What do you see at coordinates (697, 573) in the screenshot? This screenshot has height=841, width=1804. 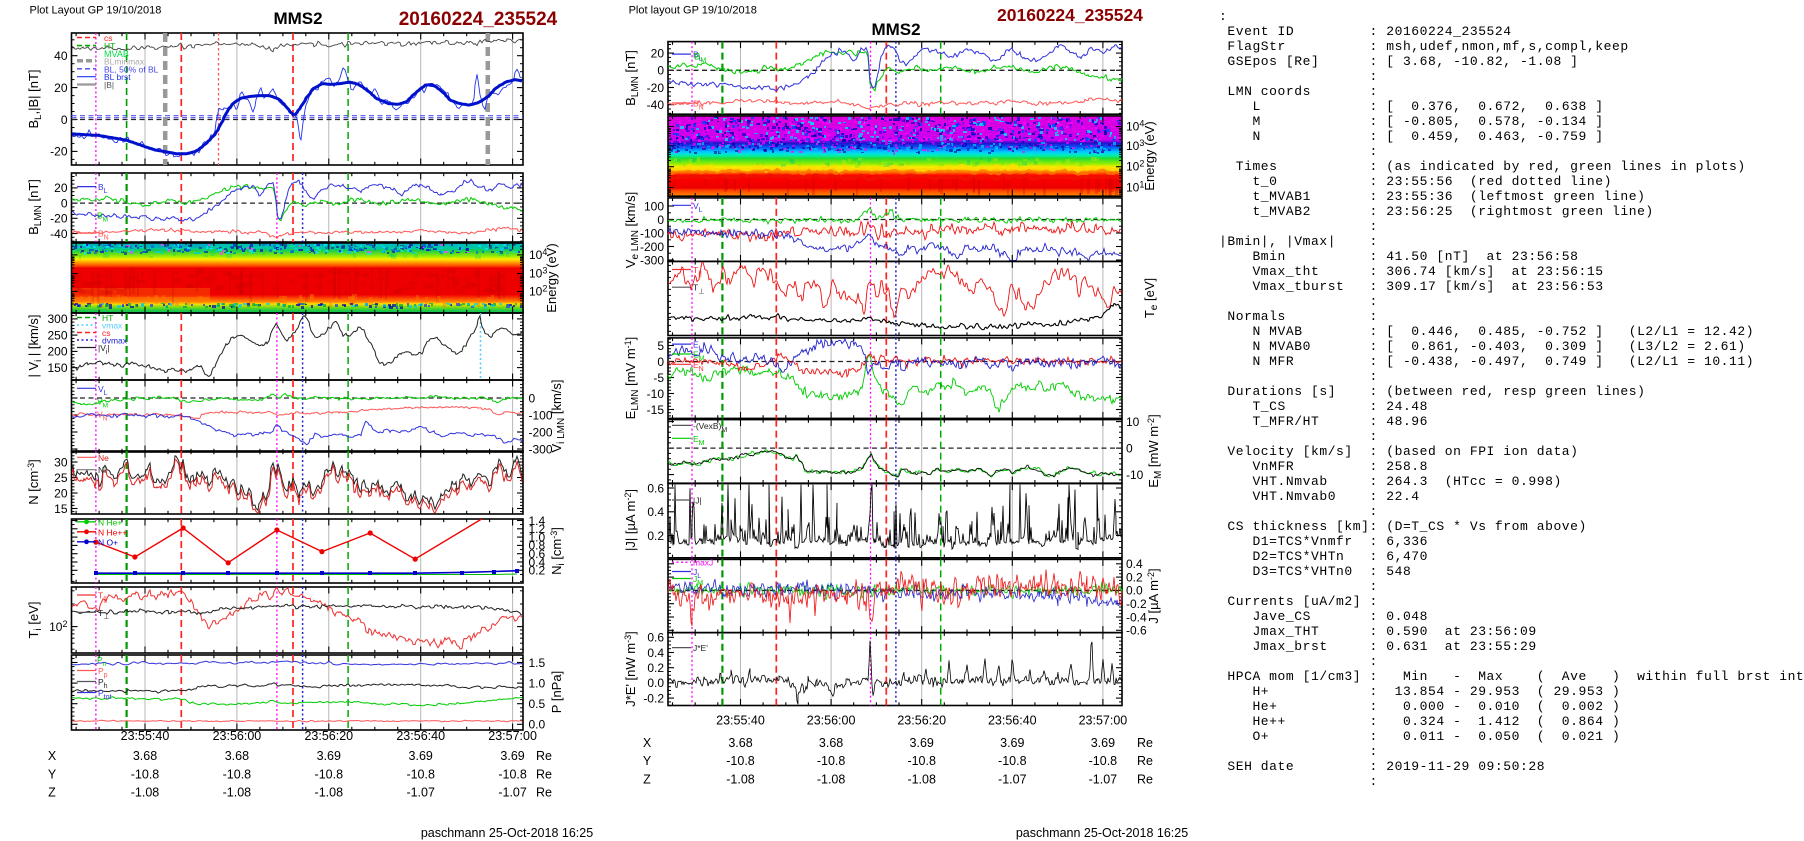 I see `svg-text: JL` at bounding box center [697, 573].